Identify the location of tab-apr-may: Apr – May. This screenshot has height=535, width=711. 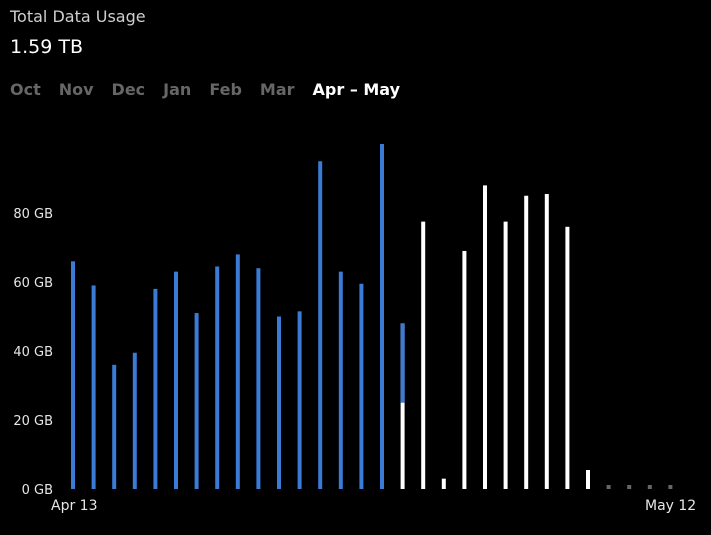
(356, 89).